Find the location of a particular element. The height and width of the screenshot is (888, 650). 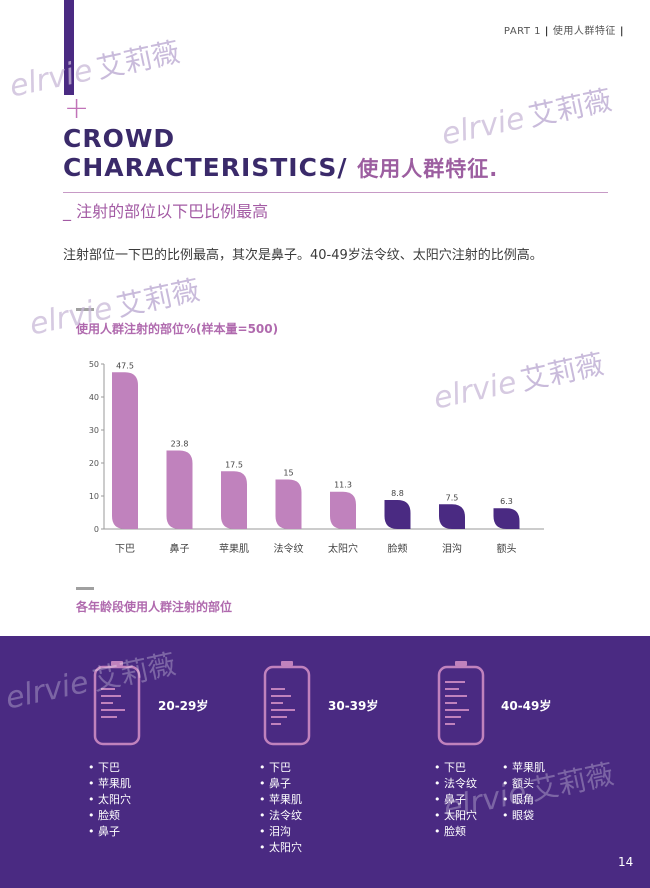

list-item: 额头 is located at coordinates (523, 784).